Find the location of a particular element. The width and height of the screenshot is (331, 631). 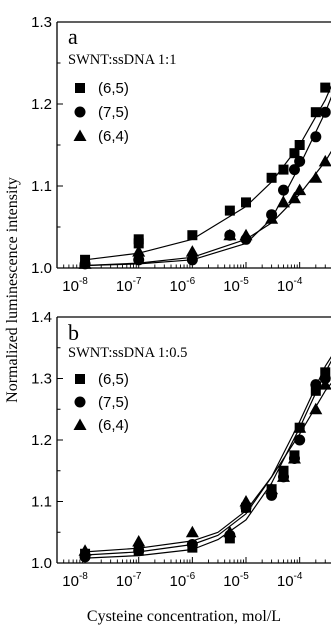

legend-title: SWNT:ssDNA 1:1 is located at coordinates (122, 60).